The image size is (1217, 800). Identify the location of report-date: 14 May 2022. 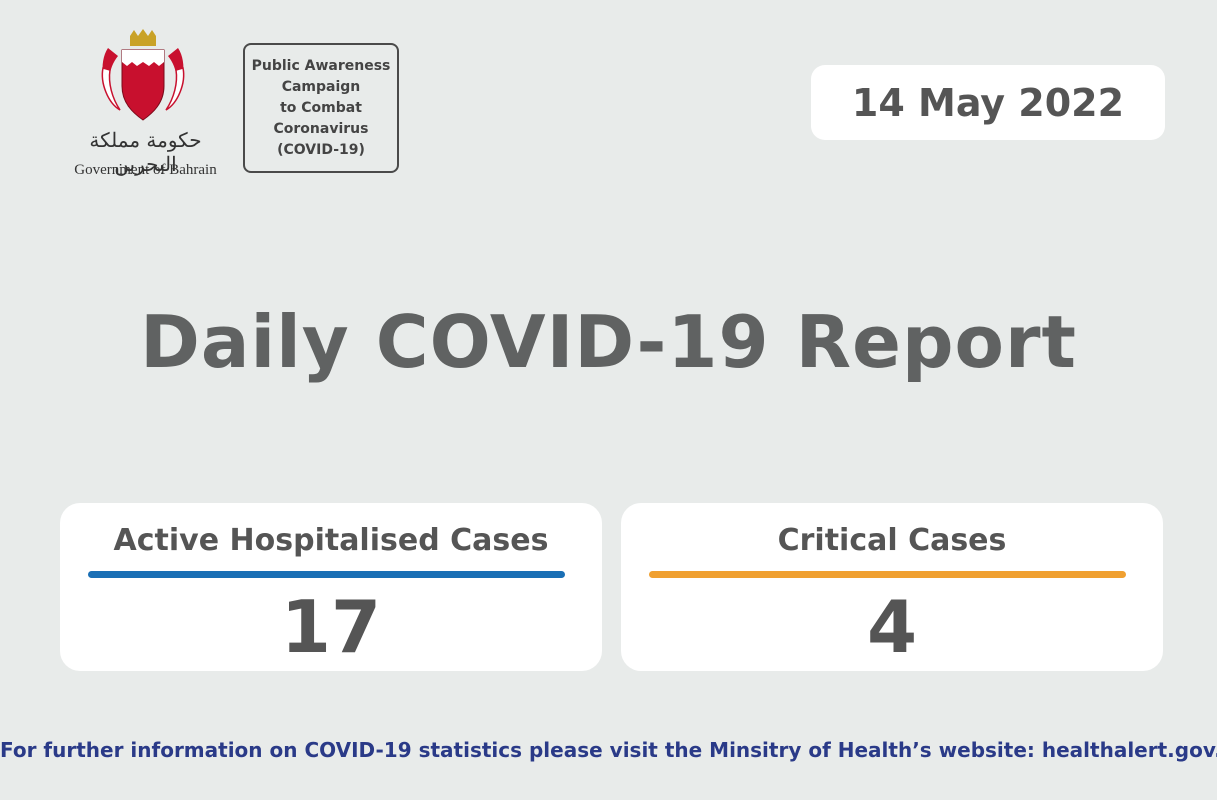
(988, 102).